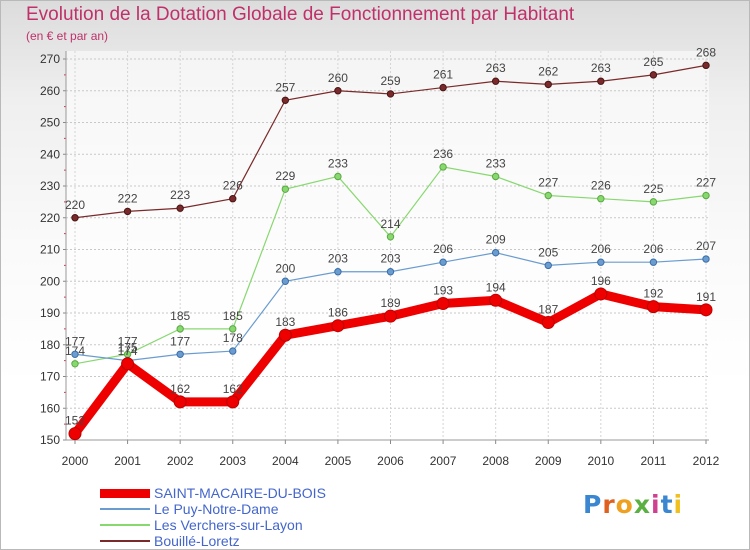 This screenshot has height=550, width=750. What do you see at coordinates (75, 205) in the screenshot?
I see `data-label-bouille-loretz: 220` at bounding box center [75, 205].